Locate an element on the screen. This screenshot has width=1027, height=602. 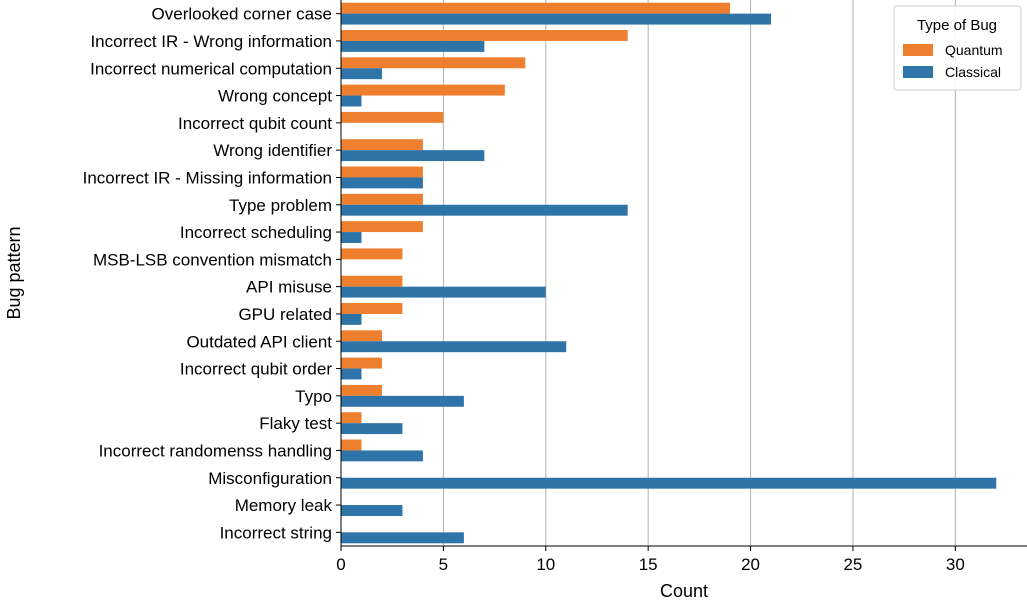
x-axis-title: Count is located at coordinates (684, 591).